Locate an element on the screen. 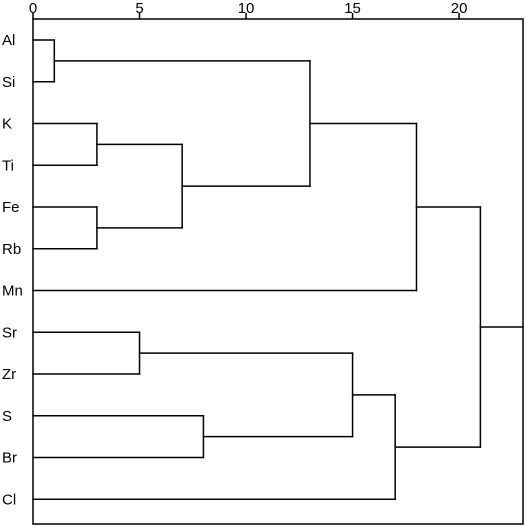 This screenshot has width=526, height=527. leaf-label-k: K is located at coordinates (7, 124).